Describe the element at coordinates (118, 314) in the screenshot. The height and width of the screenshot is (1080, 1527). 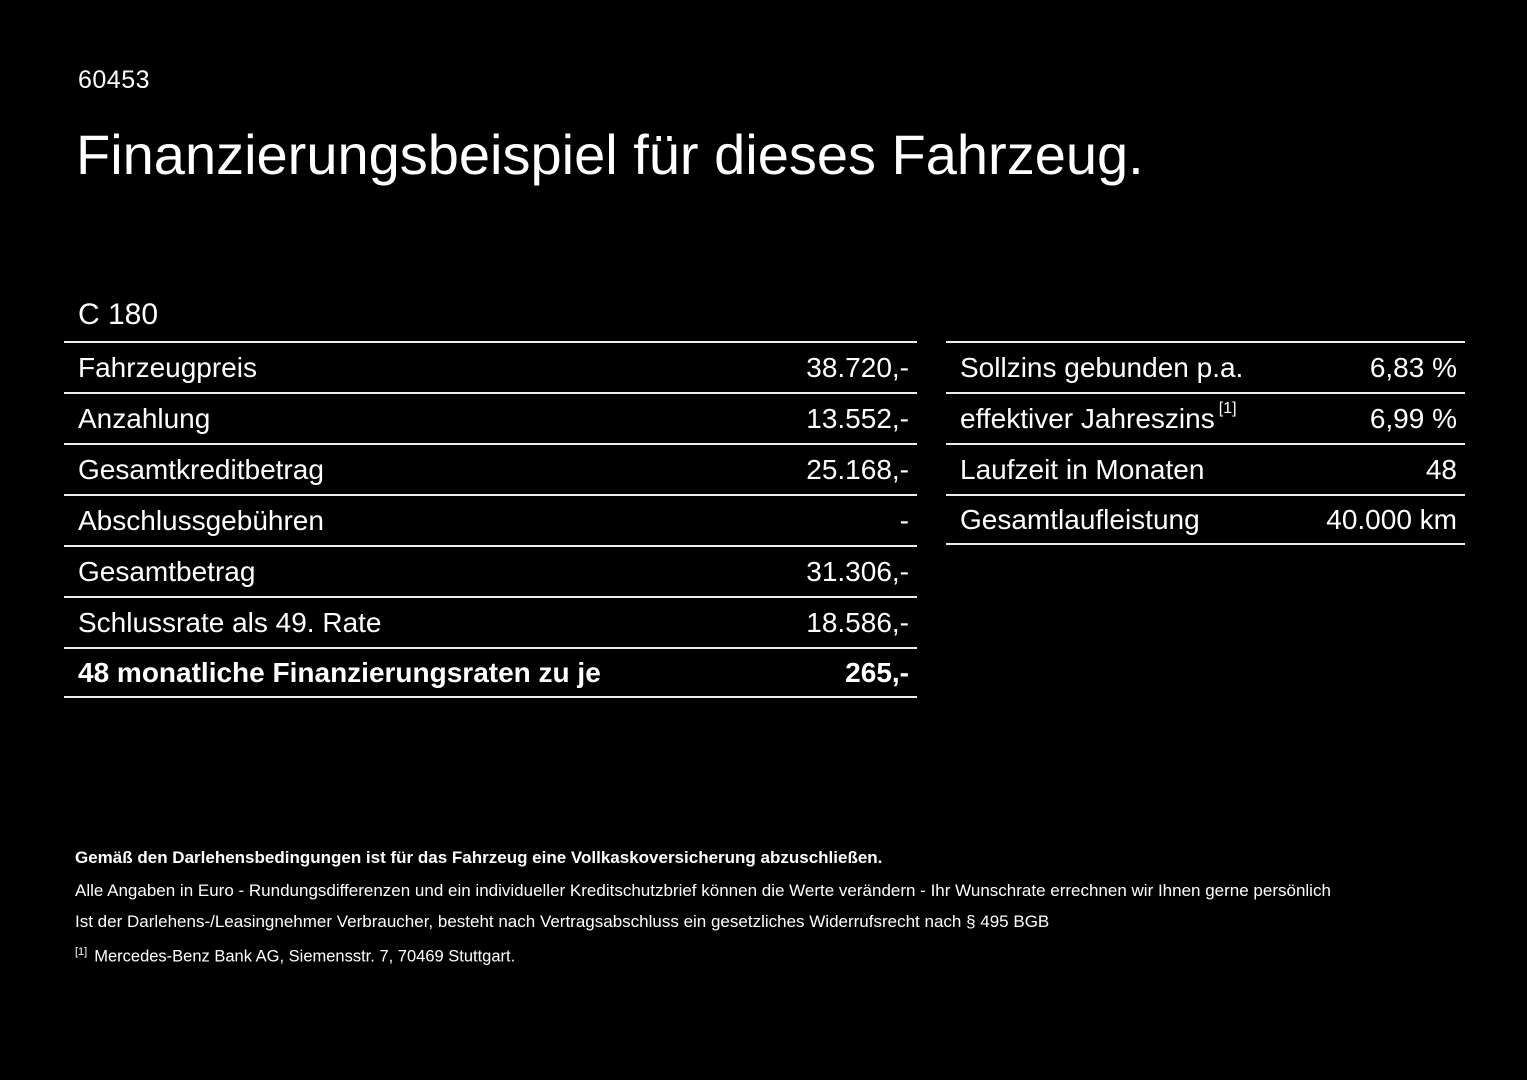
I see `vehicle-model: C 180` at that location.